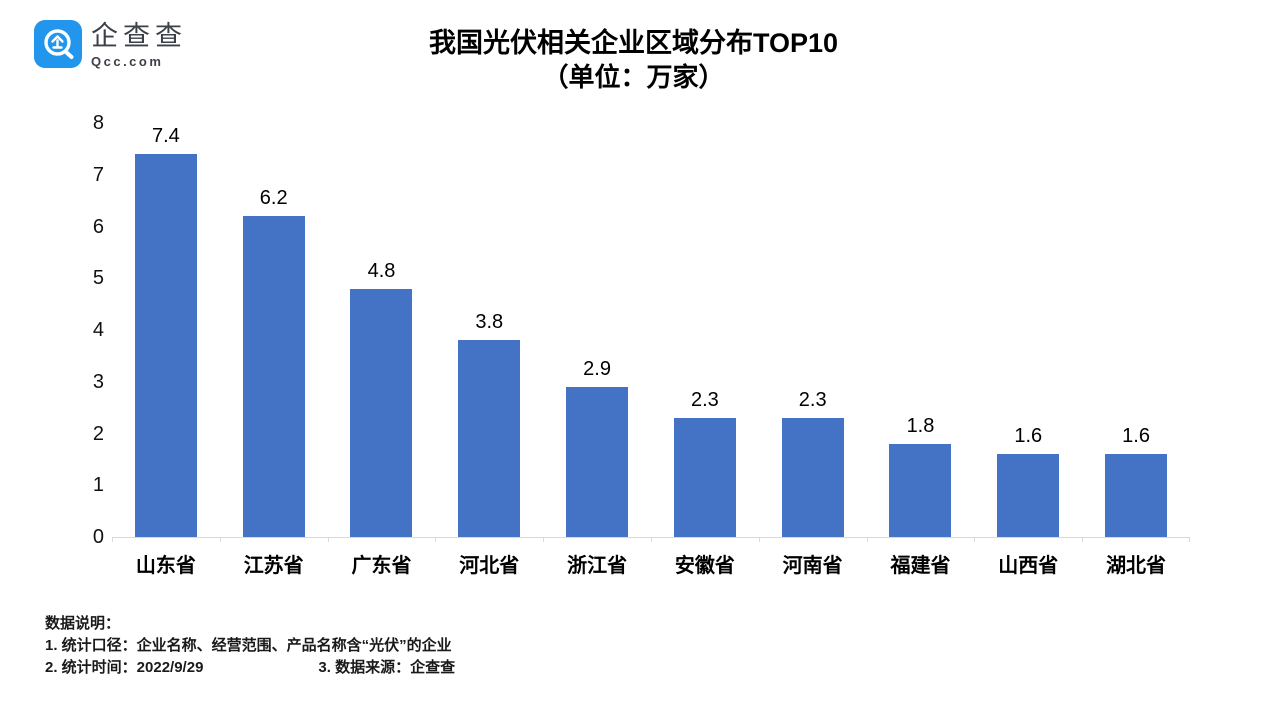  What do you see at coordinates (921, 330) in the screenshot?
I see `bar-group: 1.8` at bounding box center [921, 330].